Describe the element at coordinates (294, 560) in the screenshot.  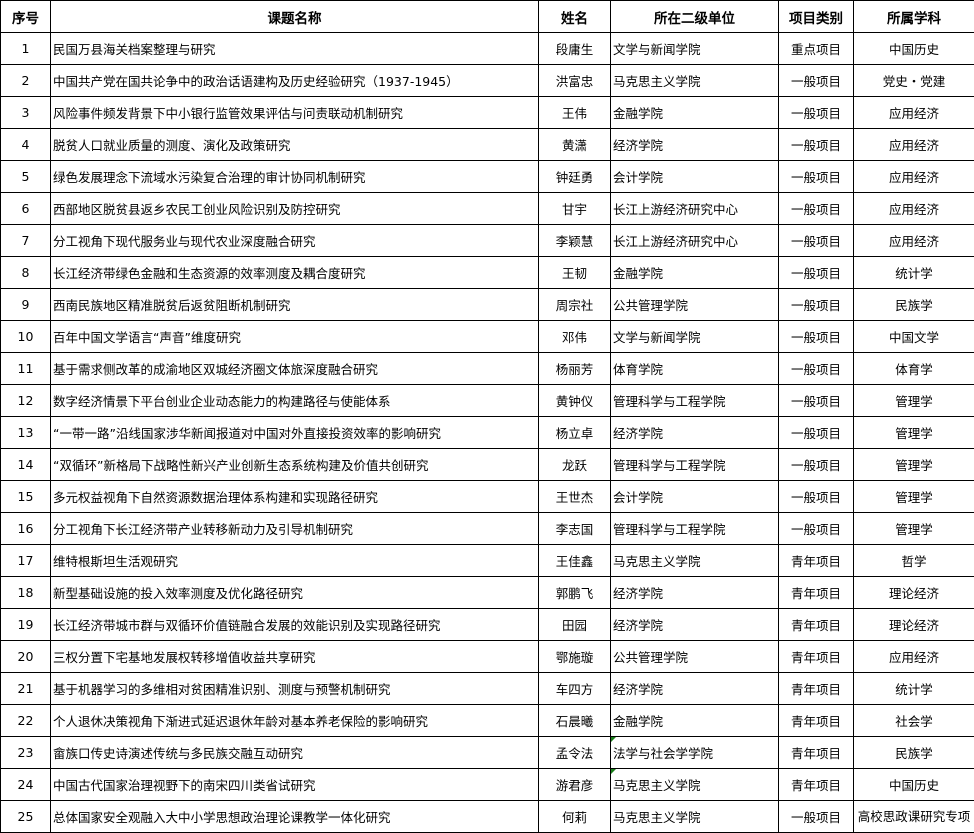
I see `cell-title: 维特根斯坦生活观研究` at that location.